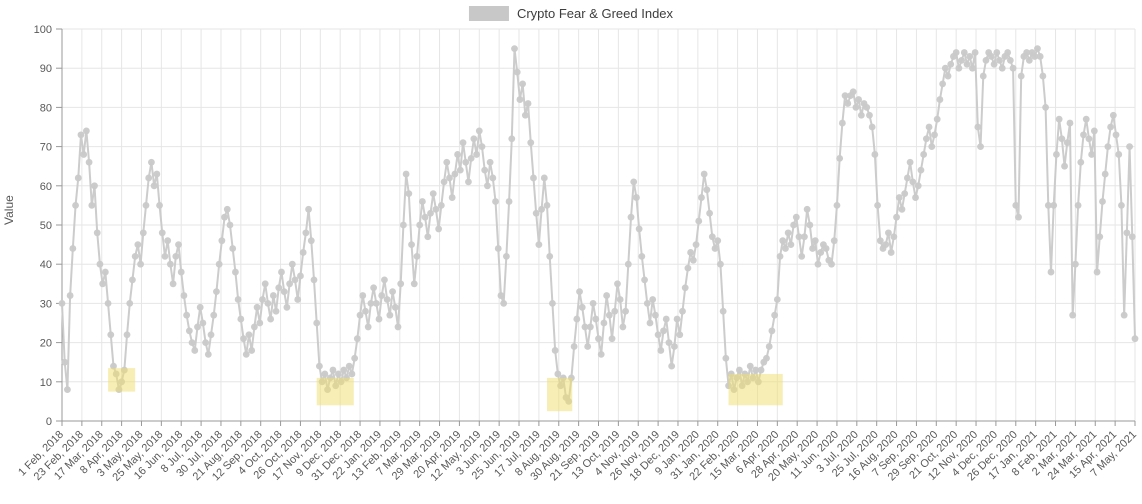 Image resolution: width=1142 pixels, height=504 pixels. What do you see at coordinates (46, 69) in the screenshot?
I see `y-tick-label: 90` at bounding box center [46, 69].